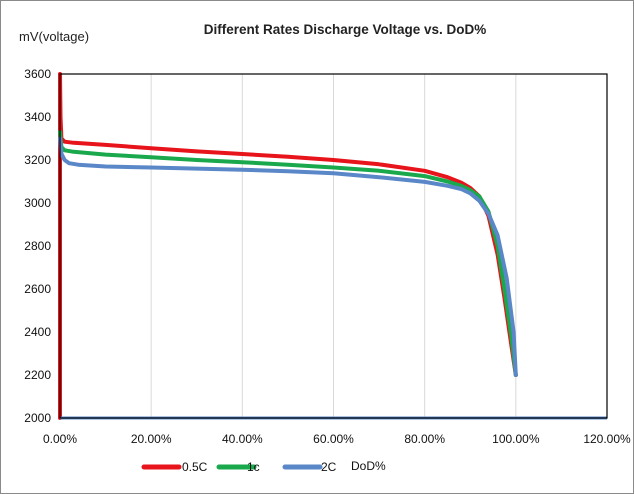 Image resolution: width=634 pixels, height=494 pixels. What do you see at coordinates (195, 467) in the screenshot?
I see `legend-label: 0.5C` at bounding box center [195, 467].